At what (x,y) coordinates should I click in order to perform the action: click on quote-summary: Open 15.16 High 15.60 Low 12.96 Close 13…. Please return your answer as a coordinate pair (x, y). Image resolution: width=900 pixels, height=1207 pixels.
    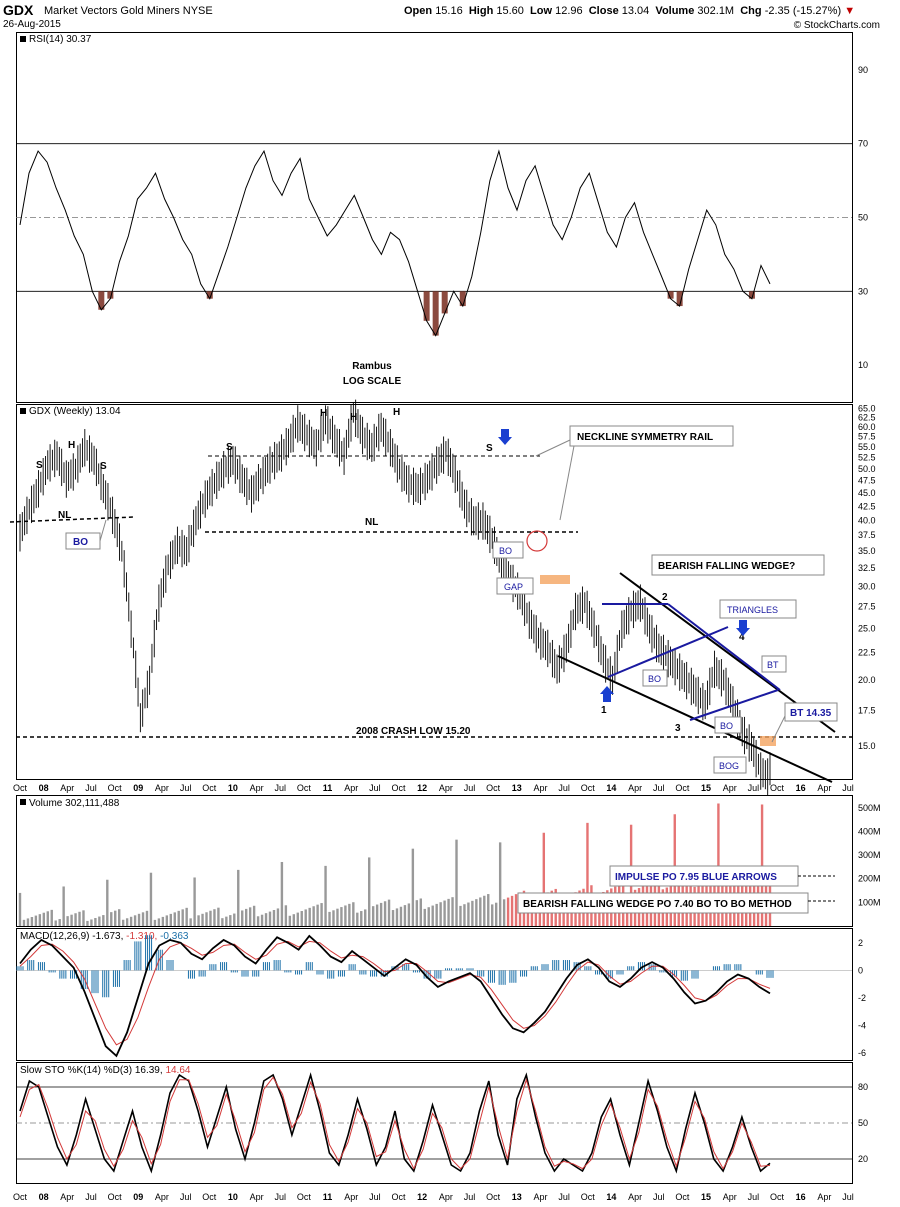
    Looking at the image, I should click on (629, 11).